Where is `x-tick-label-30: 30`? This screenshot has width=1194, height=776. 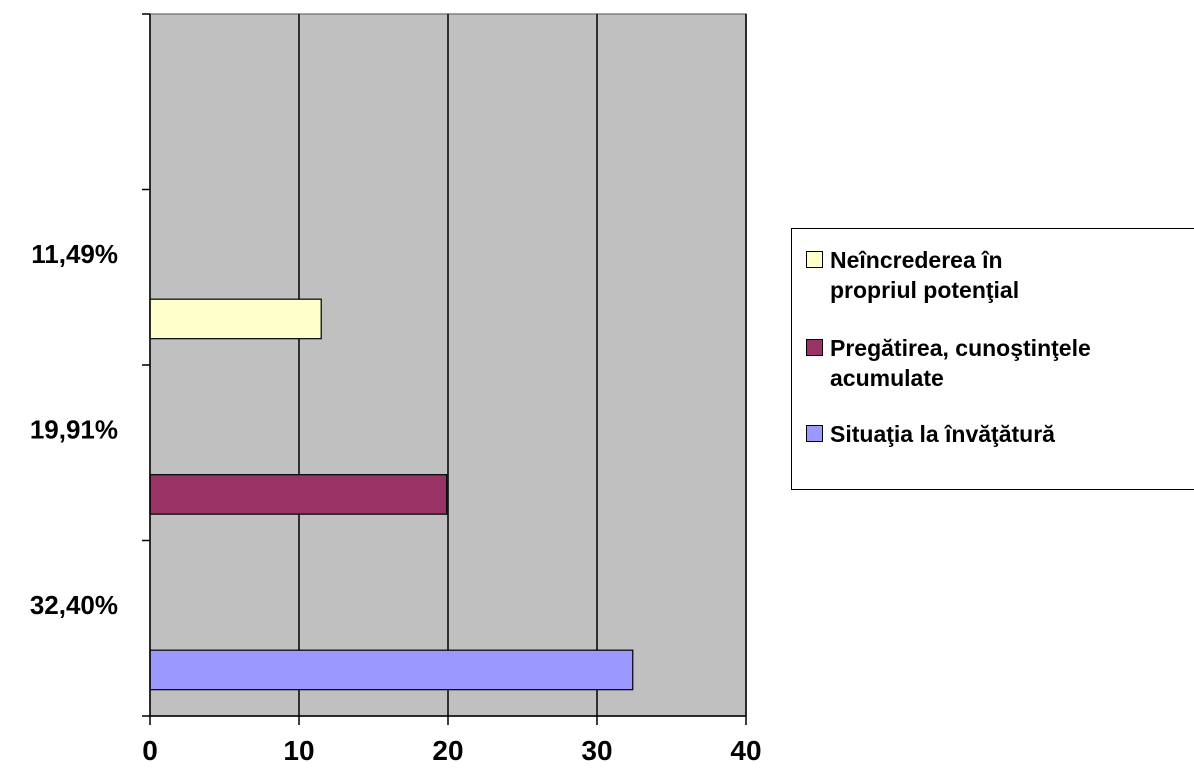
x-tick-label-30: 30 is located at coordinates (596, 750).